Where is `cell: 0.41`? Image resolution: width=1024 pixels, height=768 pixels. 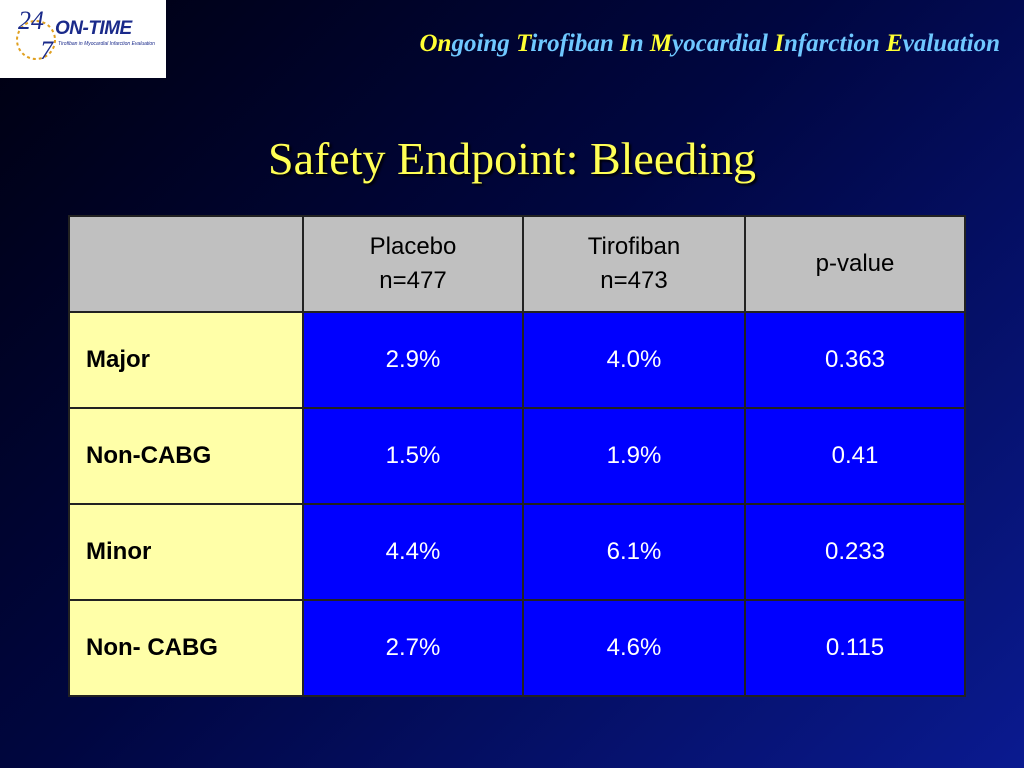
cell: 0.41 is located at coordinates (855, 456).